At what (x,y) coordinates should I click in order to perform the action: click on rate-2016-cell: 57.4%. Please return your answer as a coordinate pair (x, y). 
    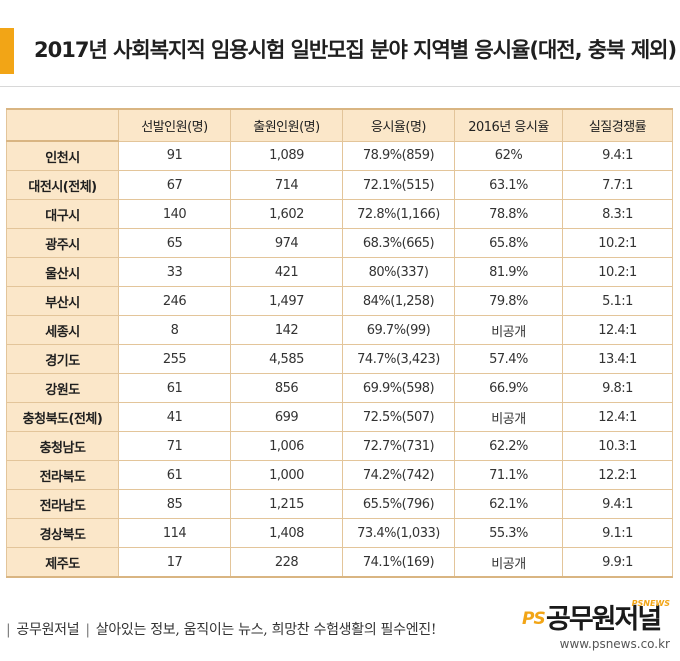
    Looking at the image, I should click on (508, 359).